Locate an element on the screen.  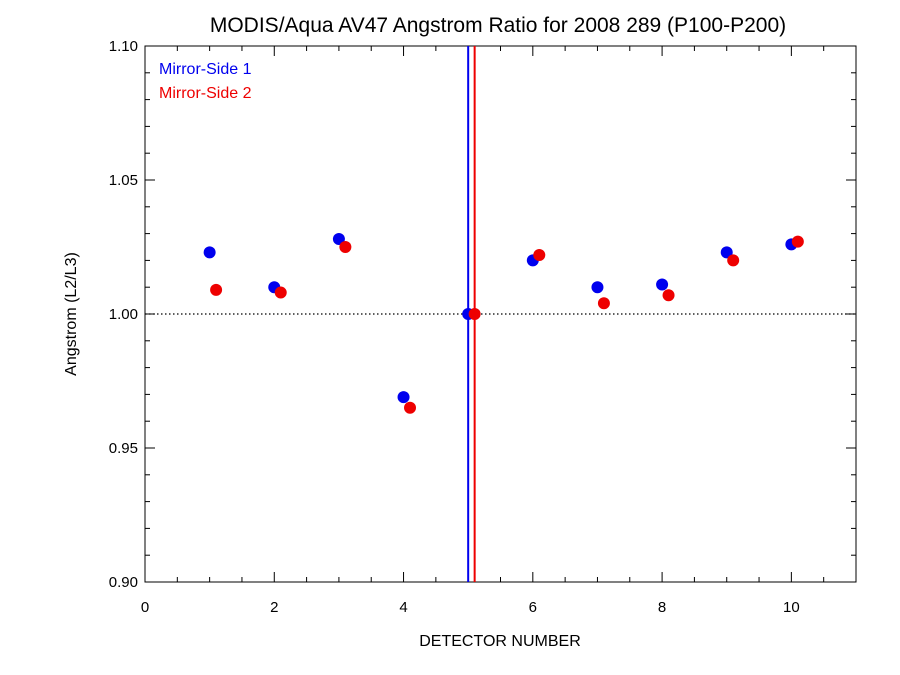
legend: Mirror-Side 1 Mirror-Side 2 is located at coordinates (205, 81).